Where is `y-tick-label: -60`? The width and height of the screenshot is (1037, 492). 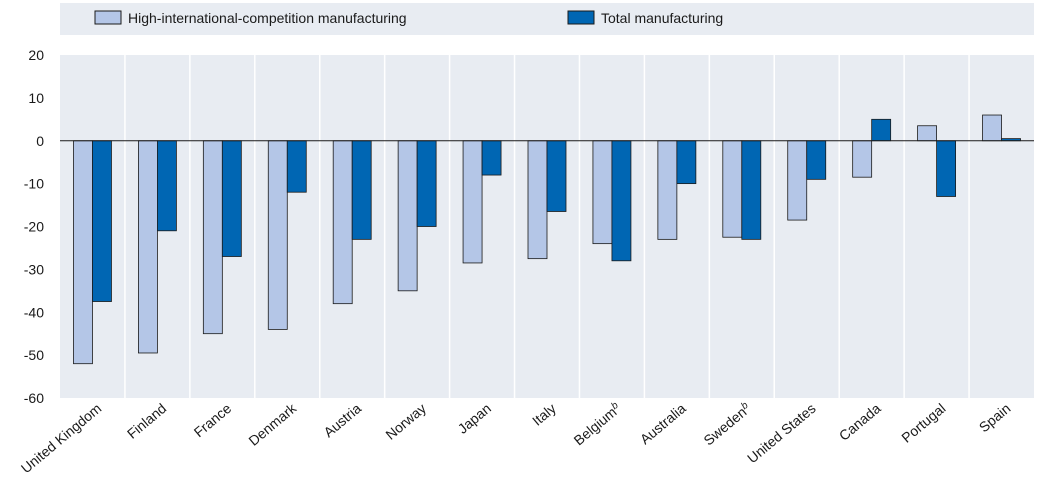
y-tick-label: -60 is located at coordinates (34, 398).